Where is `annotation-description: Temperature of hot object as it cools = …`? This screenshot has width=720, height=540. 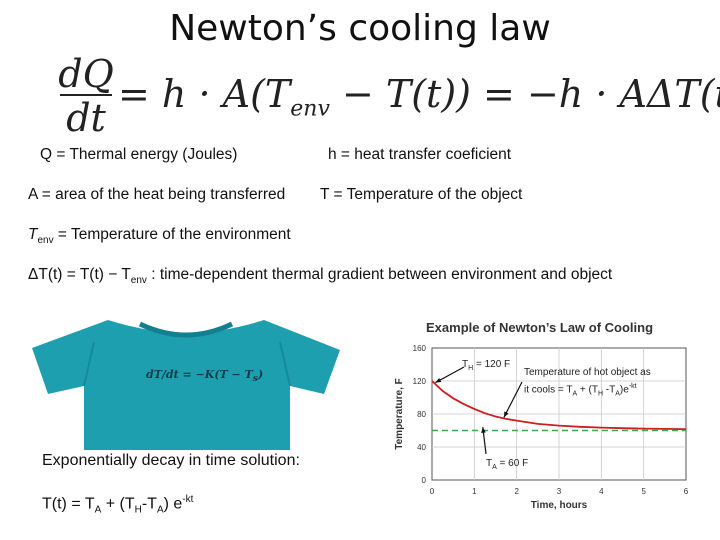
annotation-description: Temperature of hot object as it cools = … is located at coordinates (587, 383).